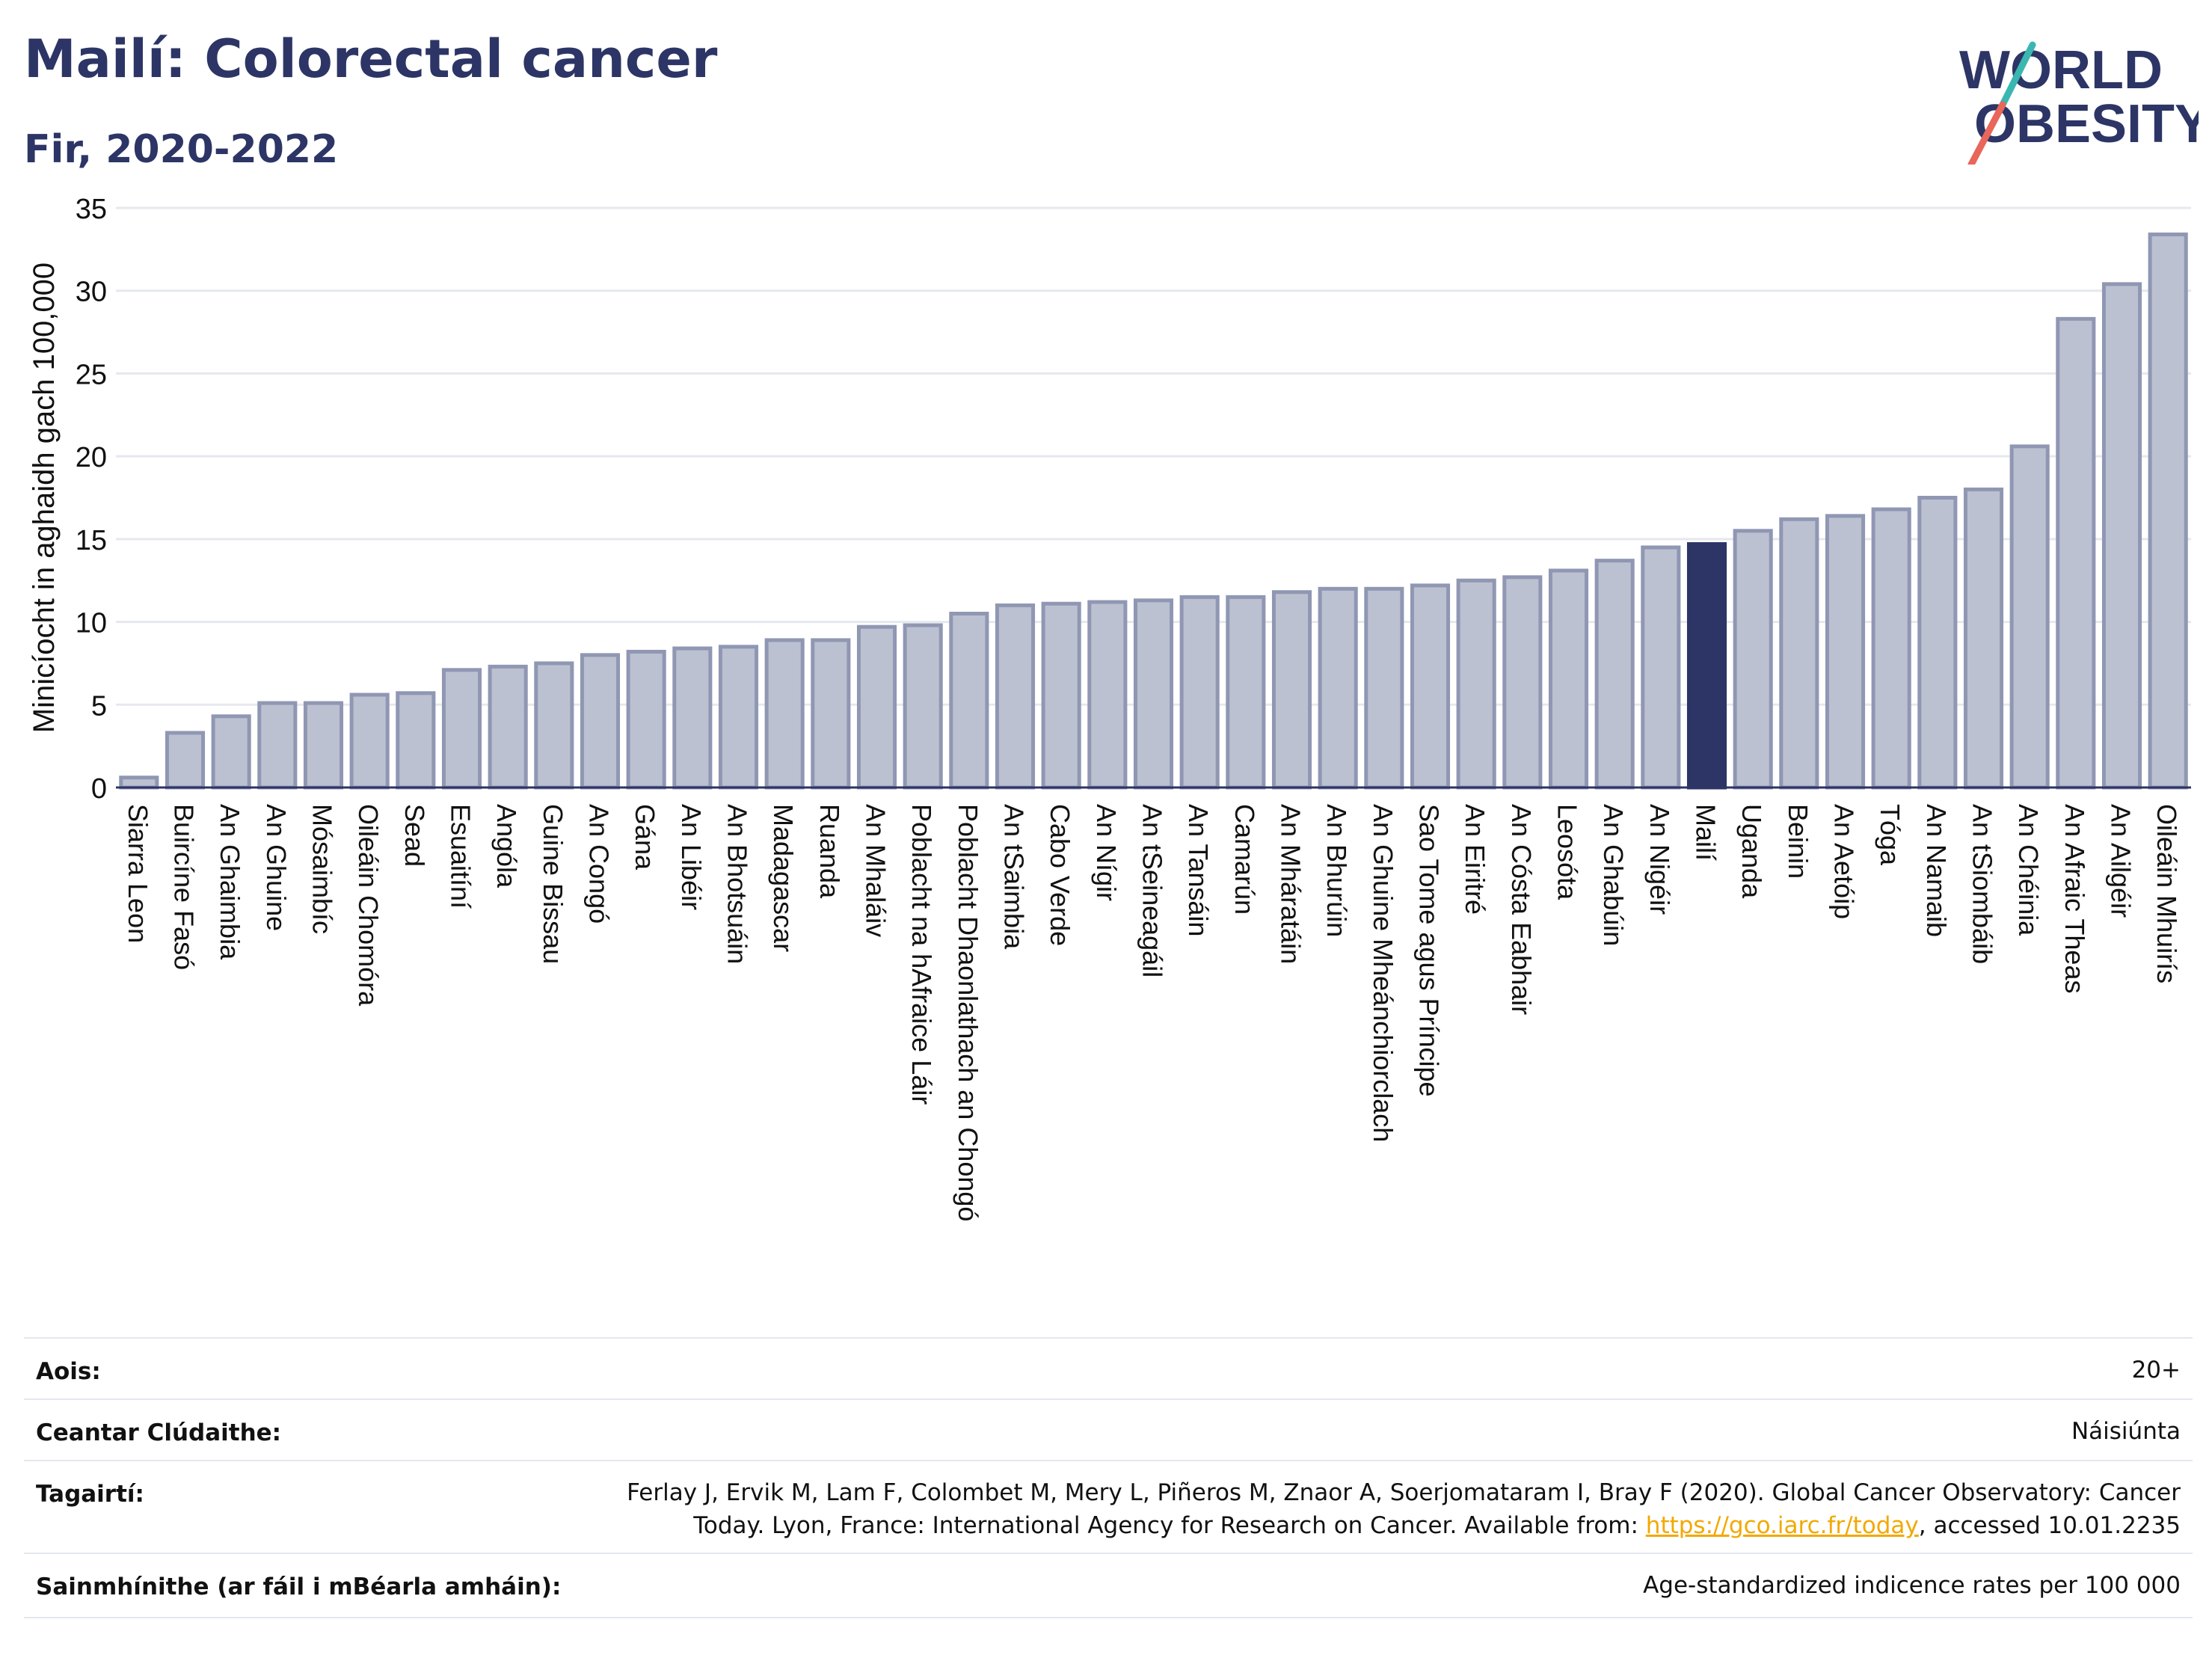  Describe the element at coordinates (91, 209) in the screenshot. I see `y-tick-label: 35` at that location.